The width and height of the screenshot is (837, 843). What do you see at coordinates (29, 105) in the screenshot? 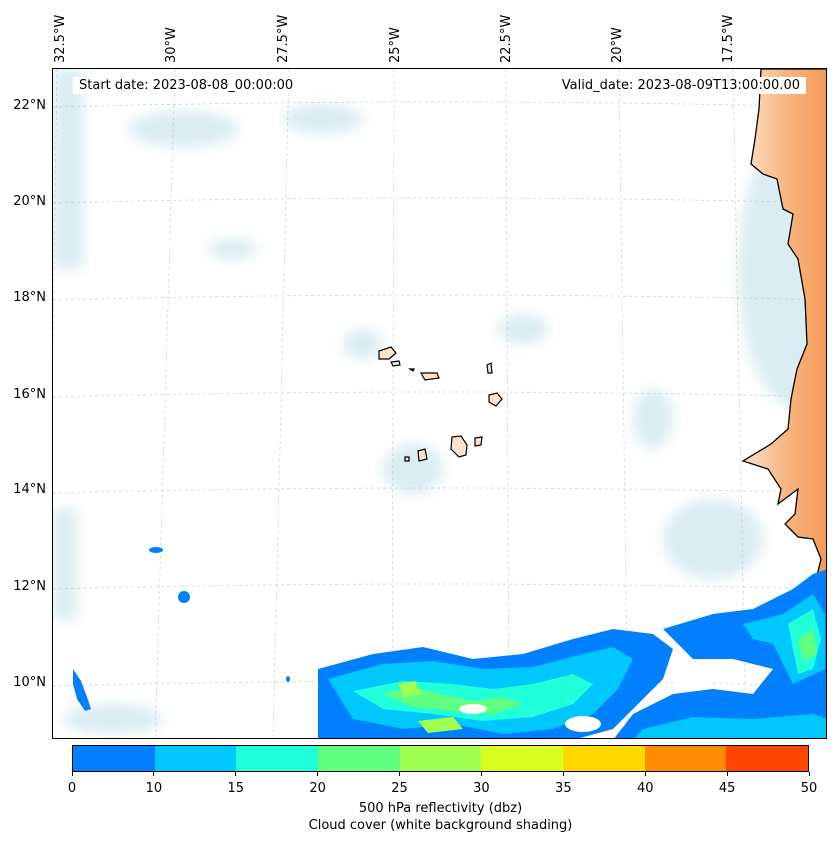
I see `lat-label-22n: 22°N` at bounding box center [29, 105].